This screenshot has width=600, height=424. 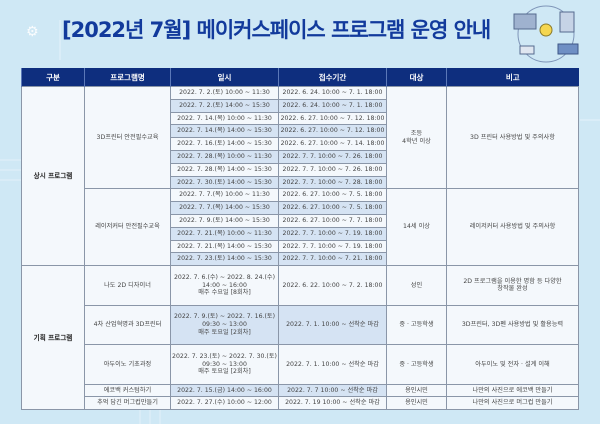 I want to click on gear-icon: ⚙, so click(x=32, y=32).